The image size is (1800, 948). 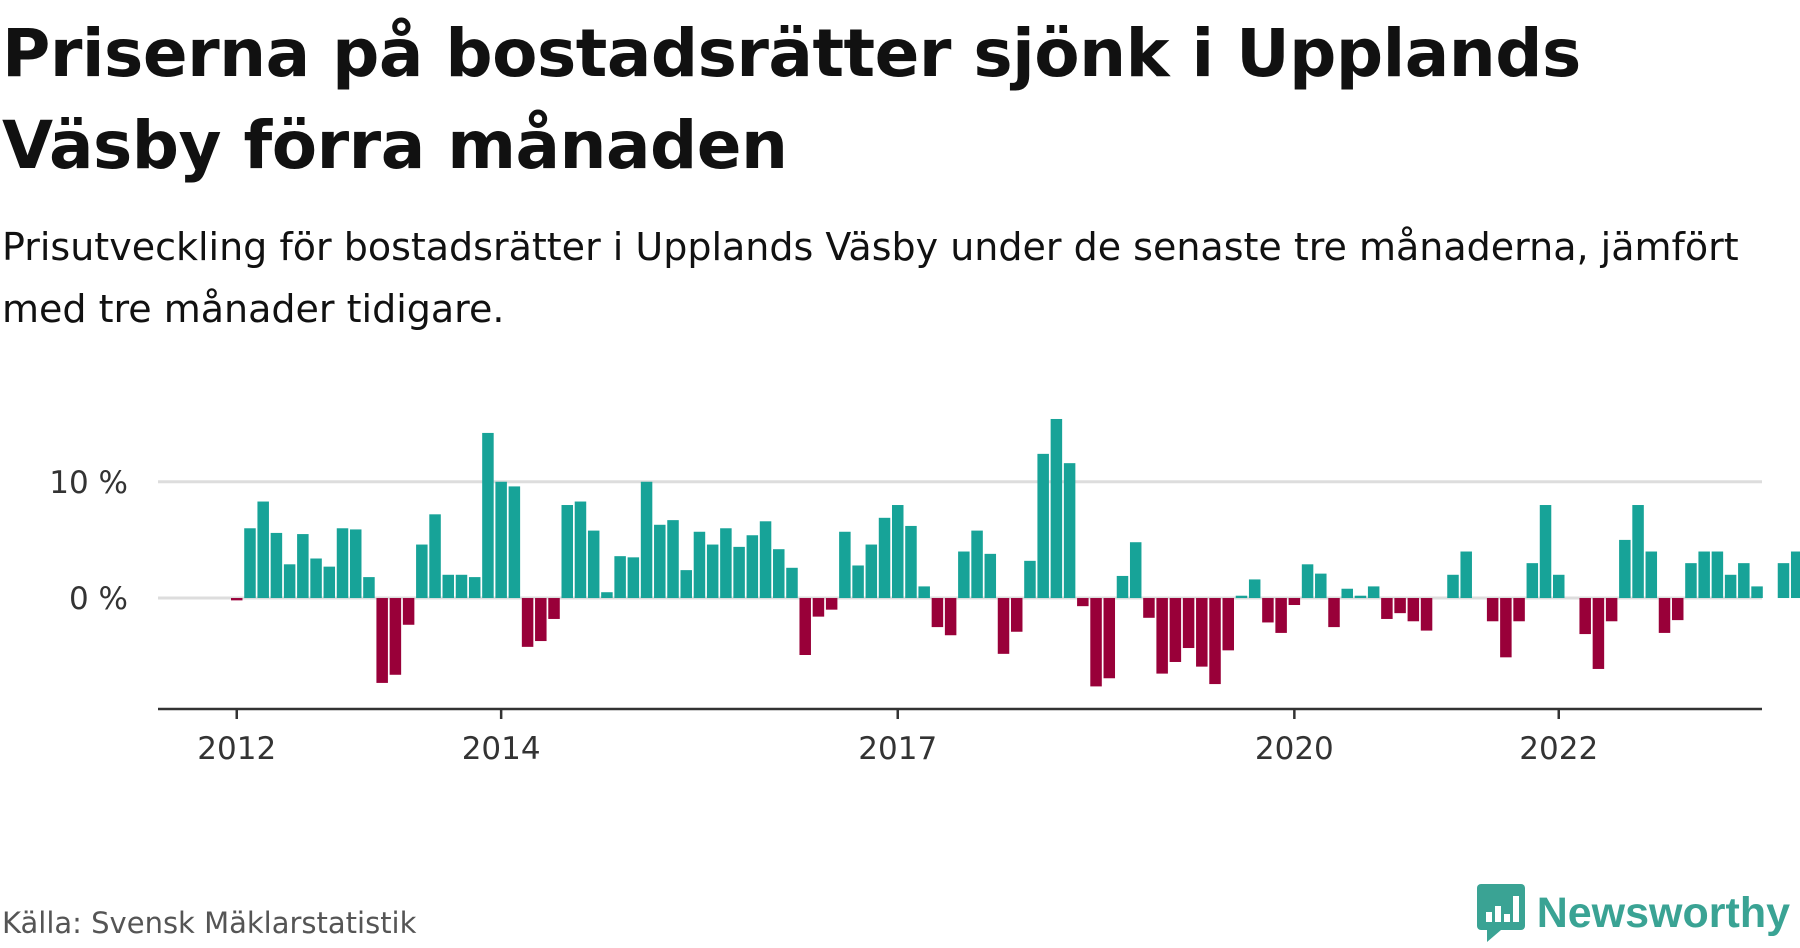 What do you see at coordinates (1558, 749) in the screenshot?
I see `x-tick-label: 2022` at bounding box center [1558, 749].